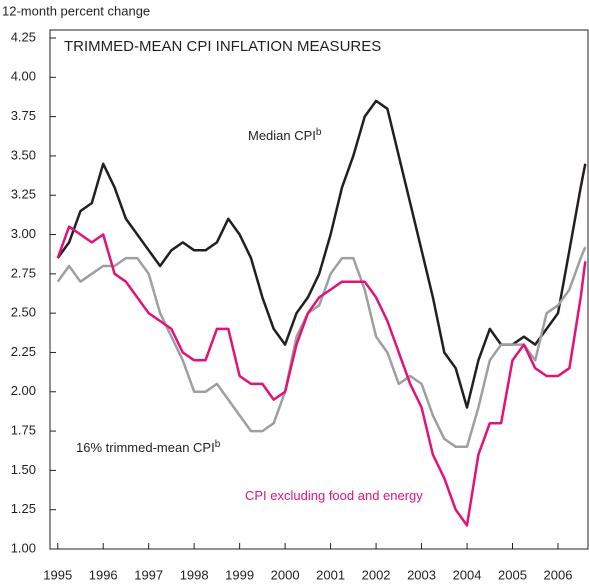 Image resolution: width=589 pixels, height=586 pixels. I want to click on x-tick-label: 2001, so click(330, 574).